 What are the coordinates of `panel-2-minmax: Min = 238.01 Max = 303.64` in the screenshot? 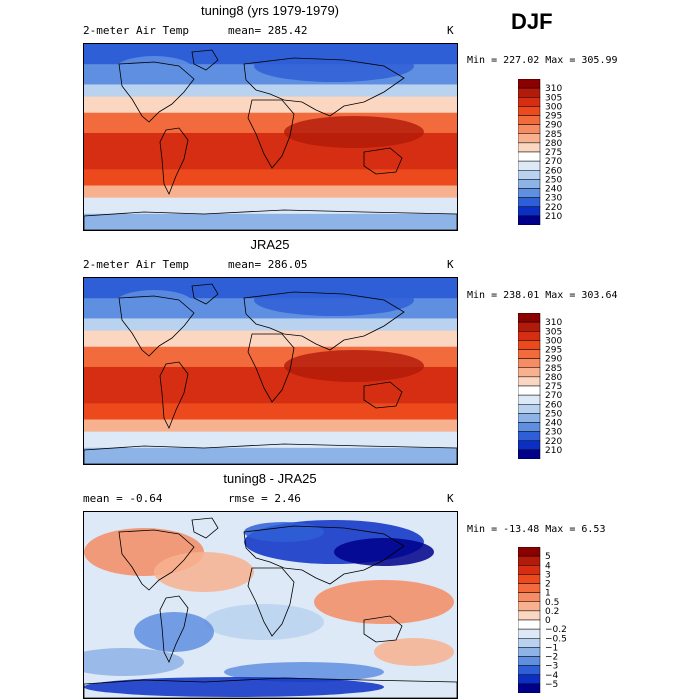 It's located at (542, 295).